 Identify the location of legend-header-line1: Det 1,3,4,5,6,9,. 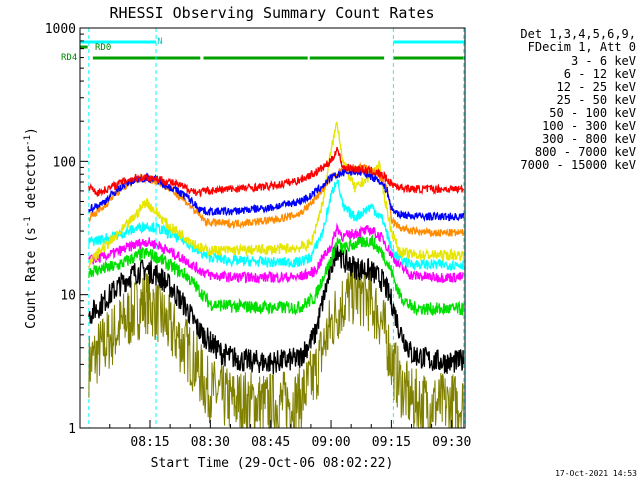
(578, 34).